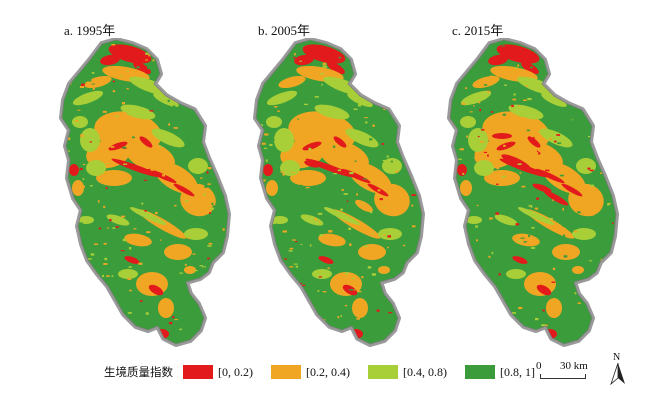 This screenshot has width=653, height=400. I want to click on scale-start-label: 0, so click(539, 366).